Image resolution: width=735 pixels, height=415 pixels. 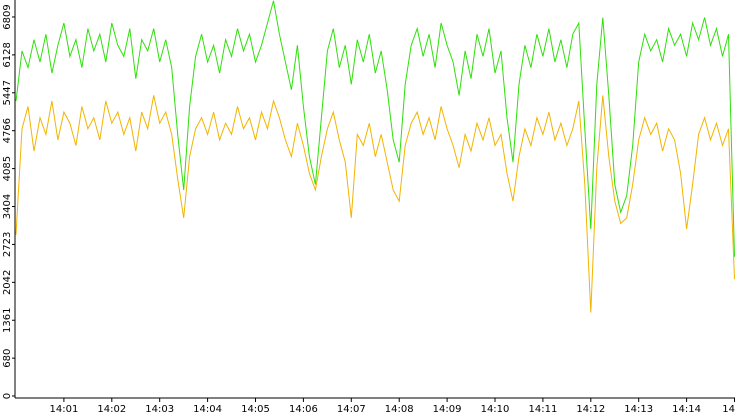 I want to click on y-tick-label: 1361, so click(x=7, y=320).